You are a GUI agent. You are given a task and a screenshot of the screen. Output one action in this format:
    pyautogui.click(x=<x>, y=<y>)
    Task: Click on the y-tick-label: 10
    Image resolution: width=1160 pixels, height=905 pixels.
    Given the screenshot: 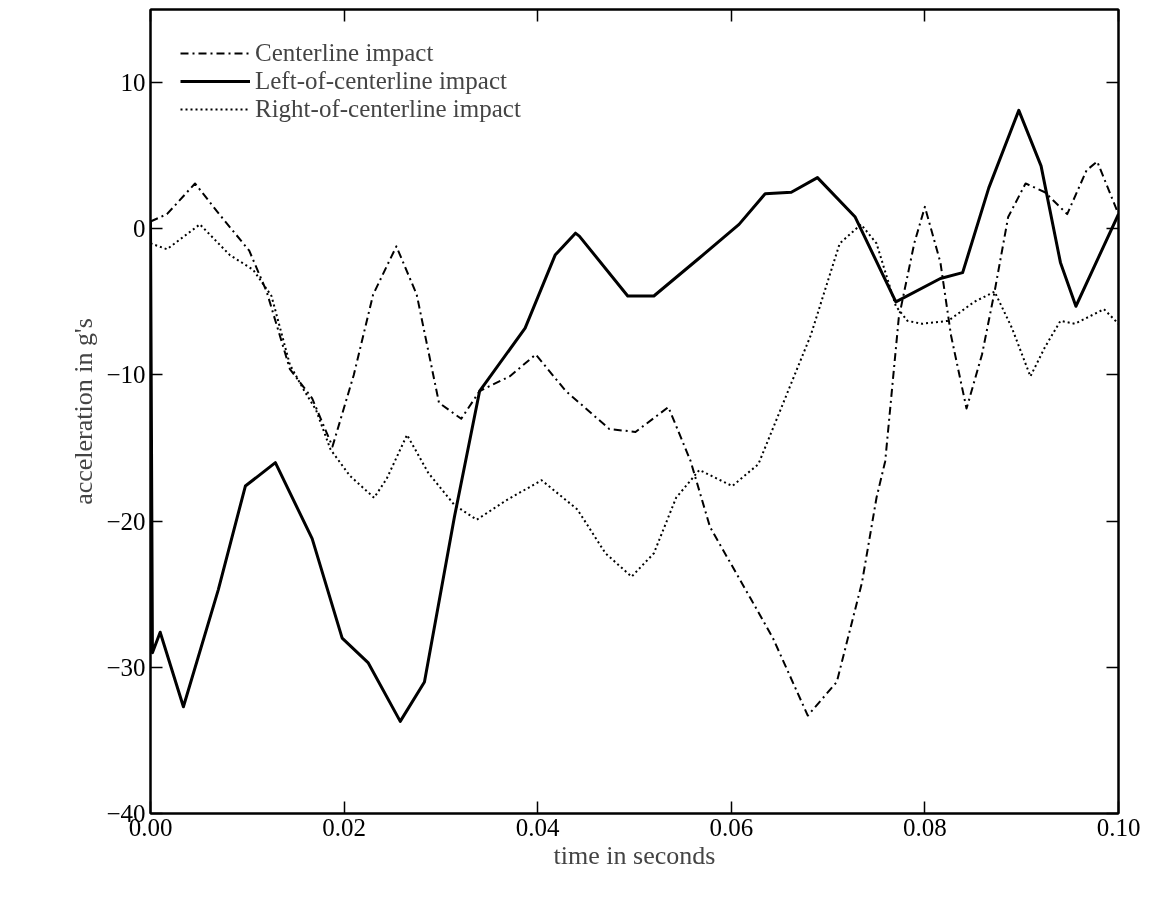 What is the action you would take?
    pyautogui.click(x=133, y=83)
    